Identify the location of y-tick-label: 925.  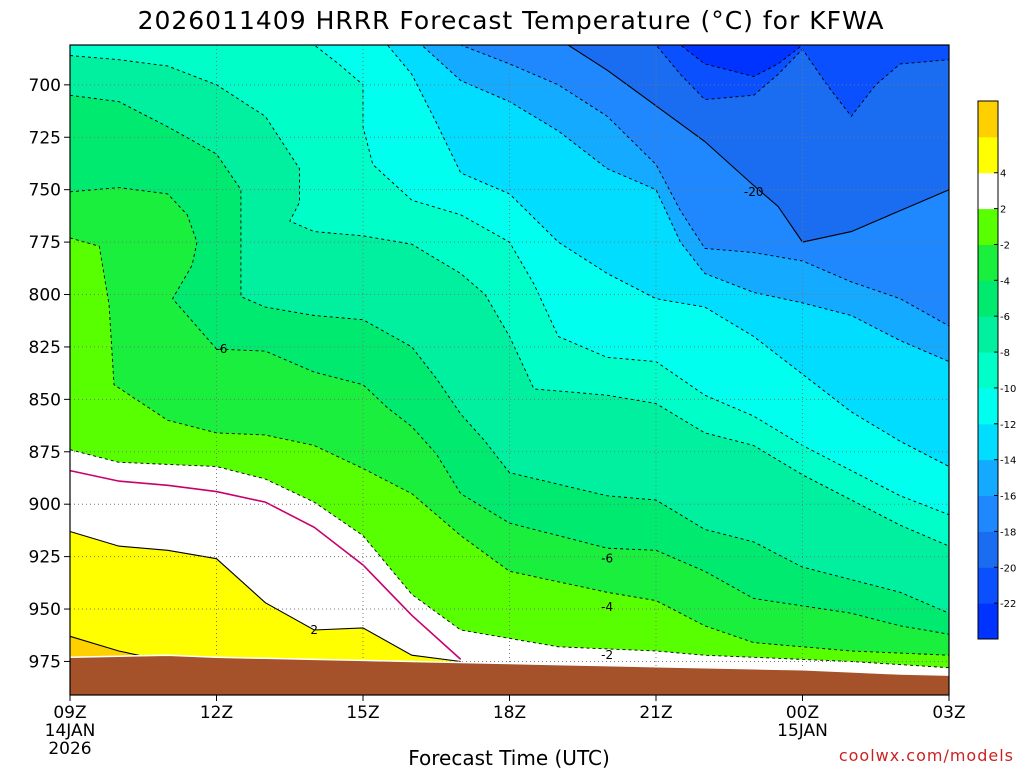
(45, 558).